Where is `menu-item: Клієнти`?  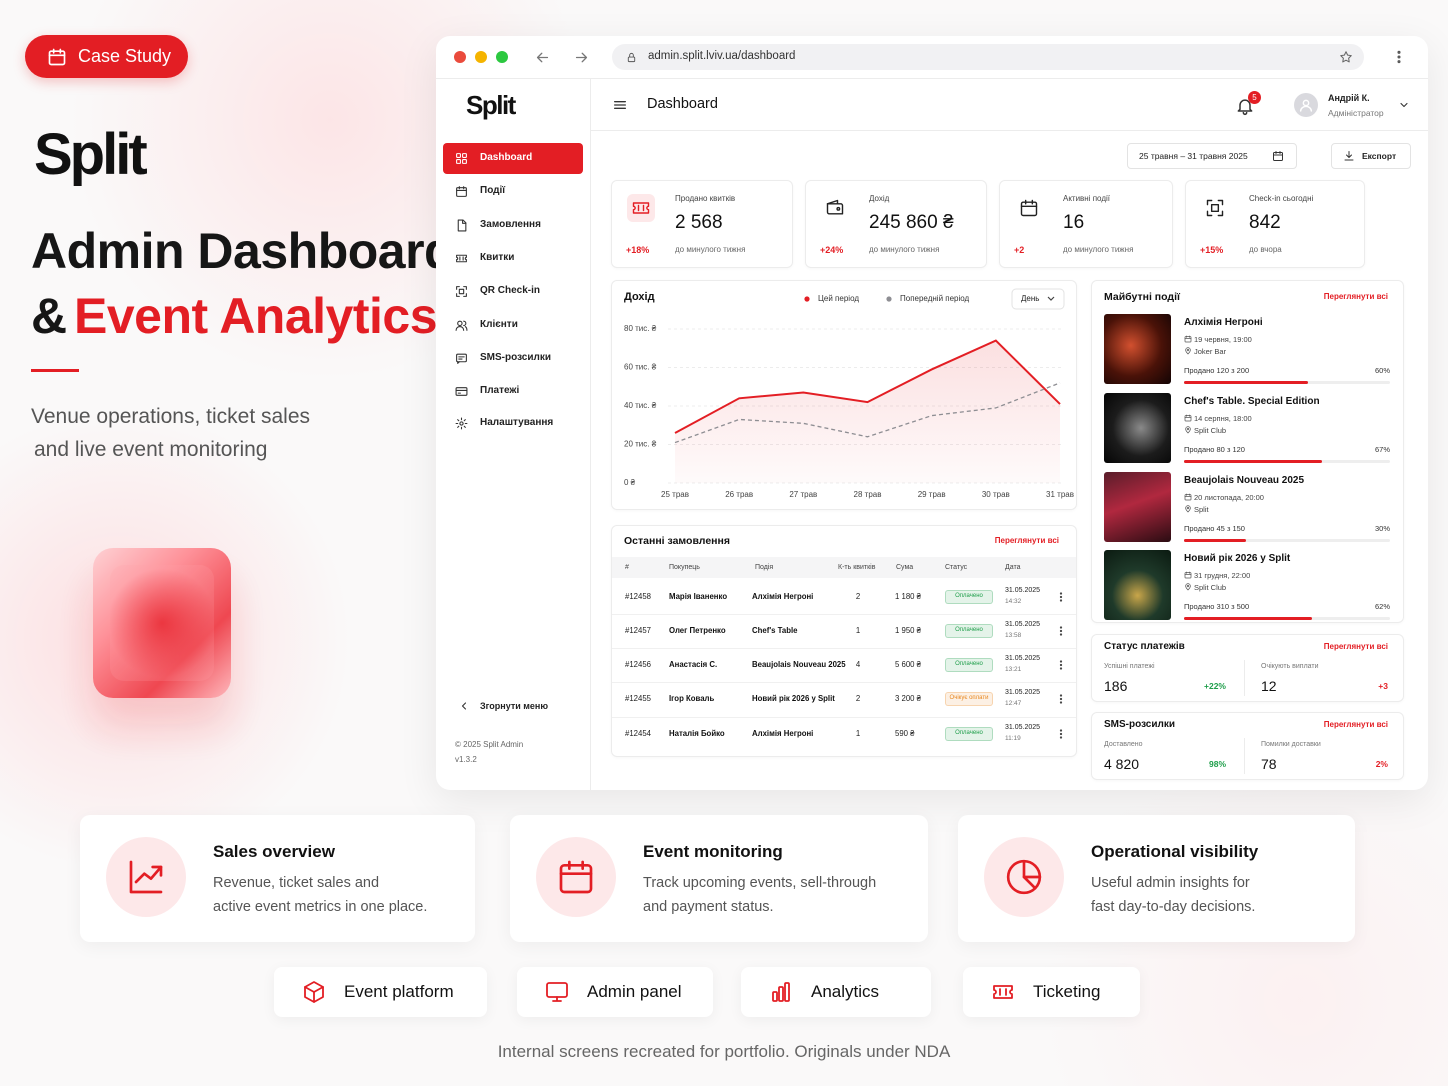 menu-item: Клієнти is located at coordinates (499, 324).